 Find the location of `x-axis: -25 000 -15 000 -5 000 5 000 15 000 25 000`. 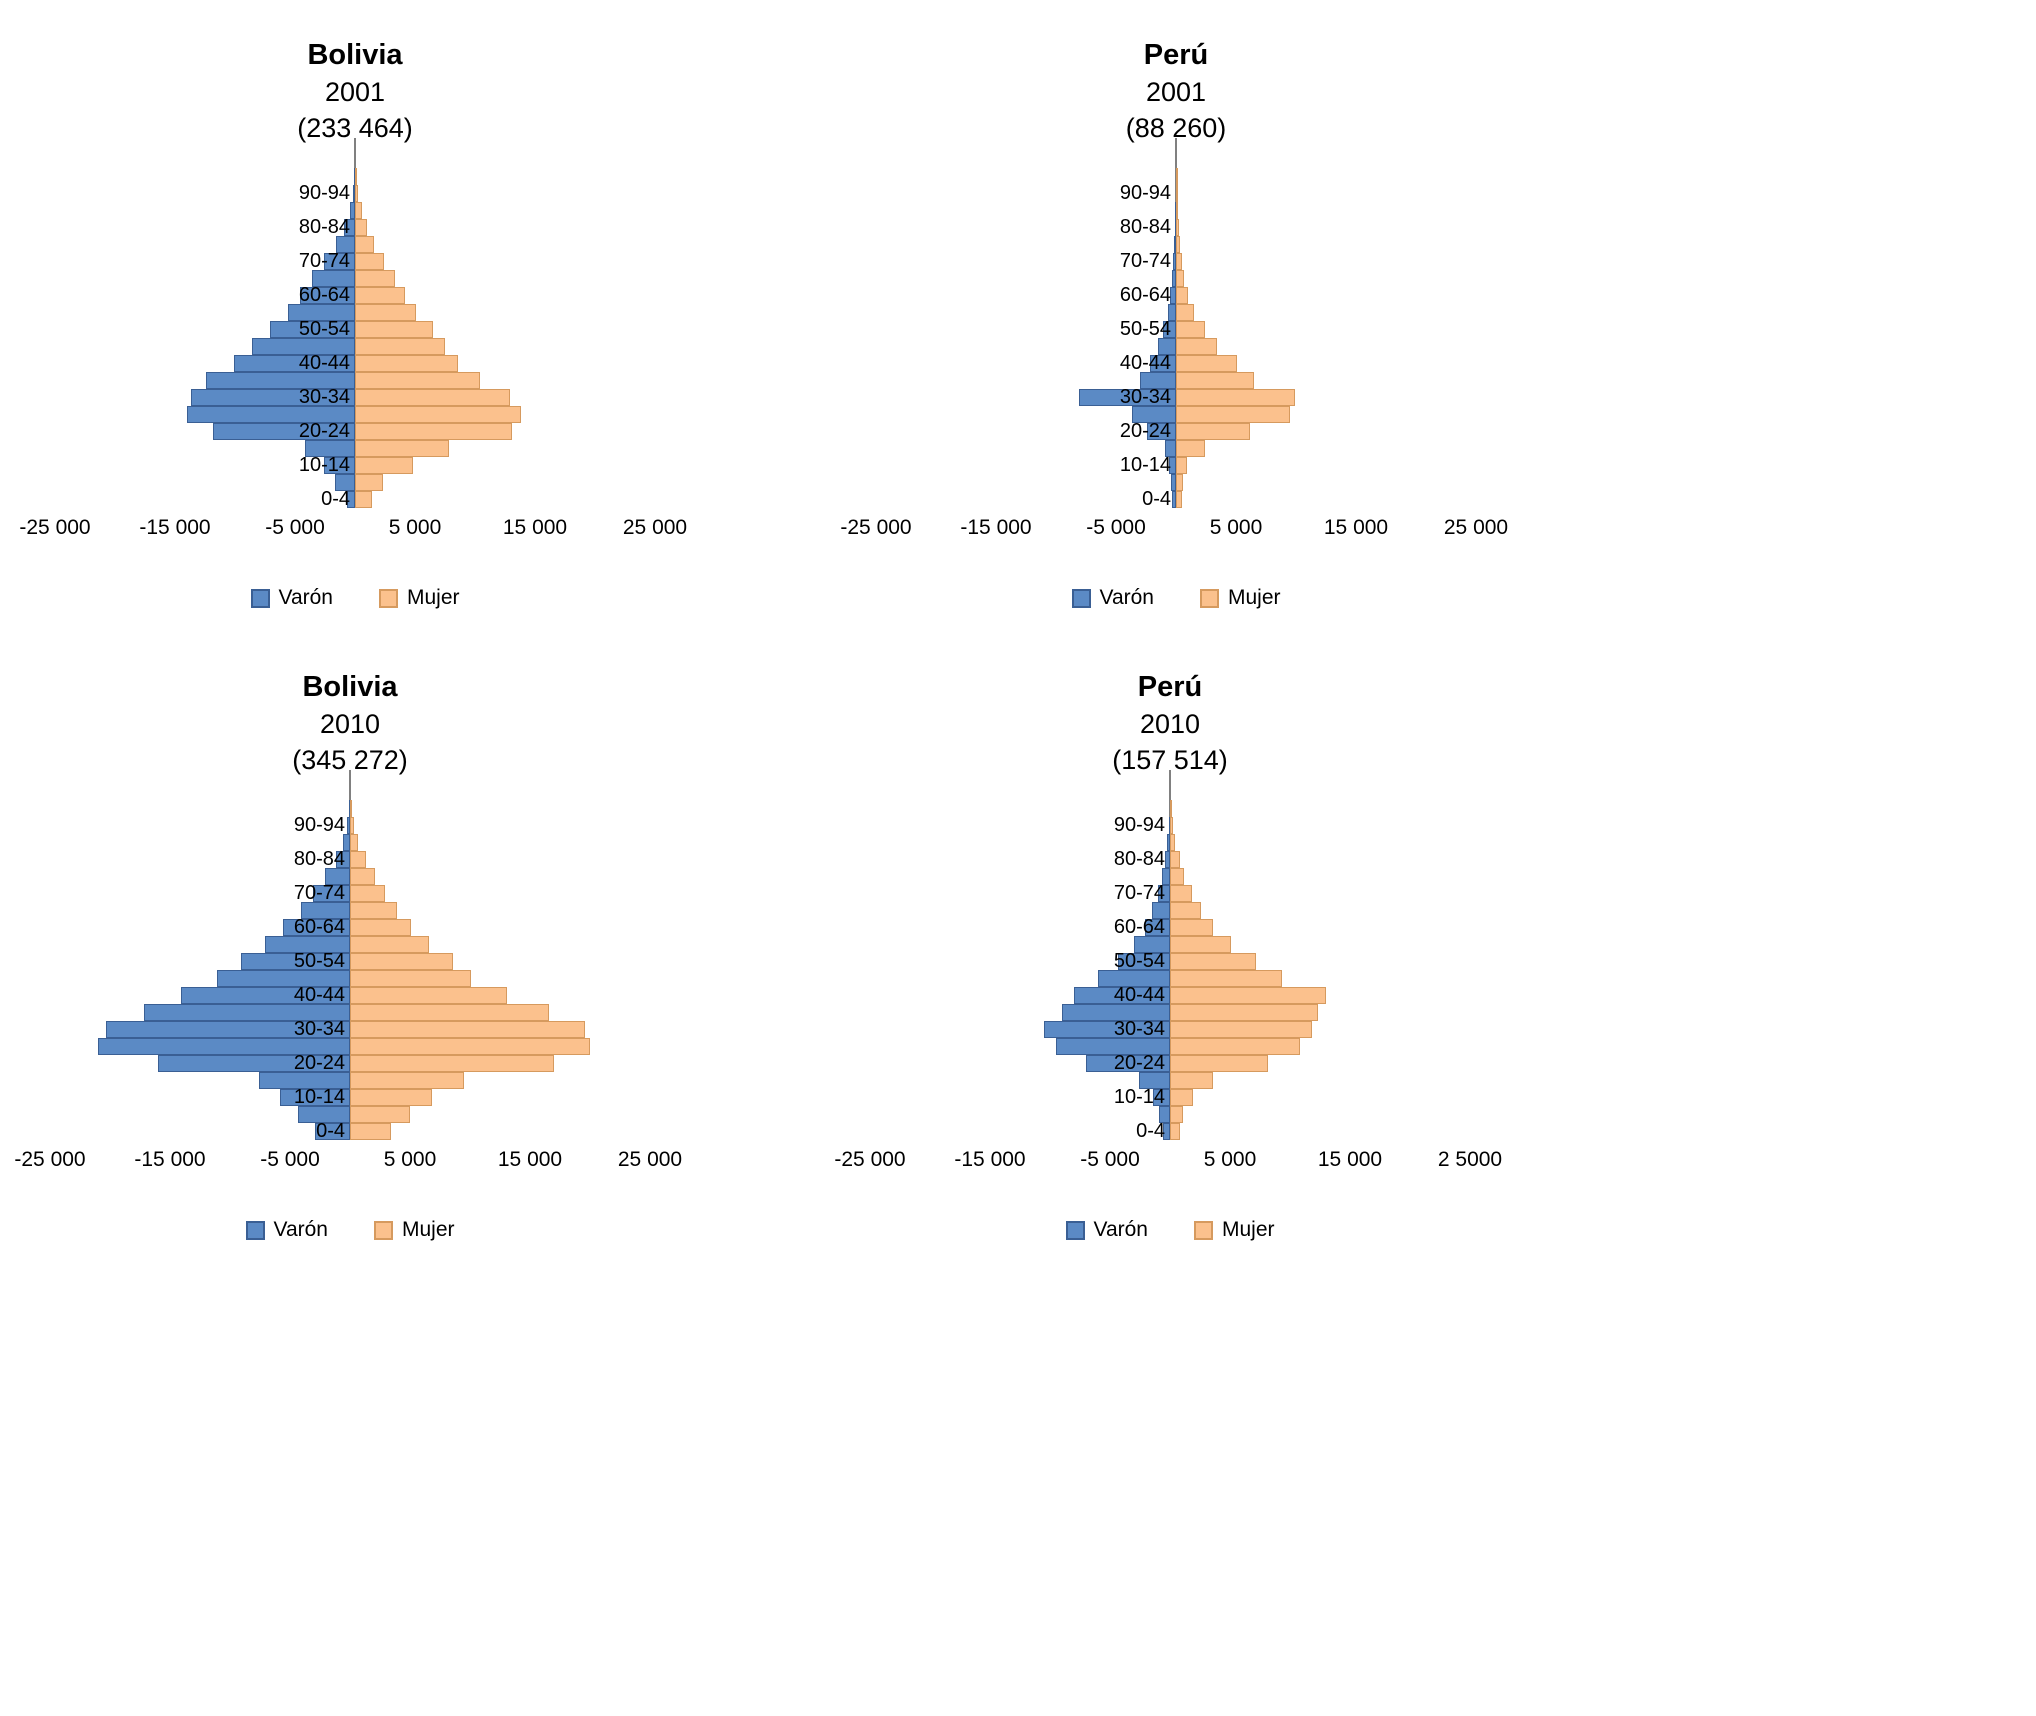

x-axis: -25 000 -15 000 -5 000 5 000 15 000 25 000 is located at coordinates (348, 1158).